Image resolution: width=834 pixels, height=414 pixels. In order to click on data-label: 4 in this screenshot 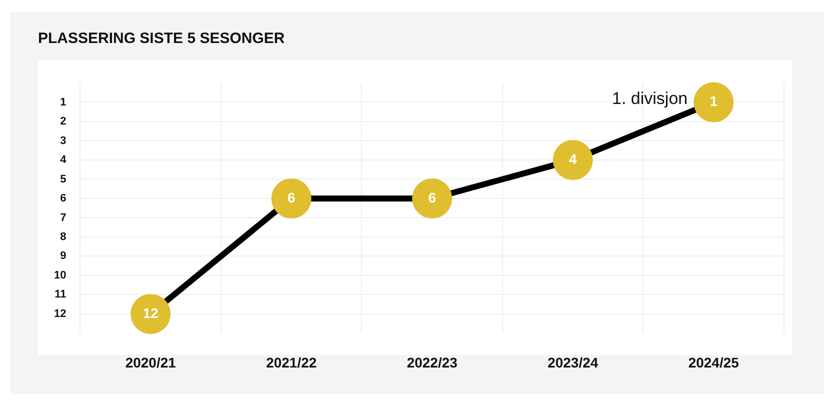, I will do `click(572, 158)`.